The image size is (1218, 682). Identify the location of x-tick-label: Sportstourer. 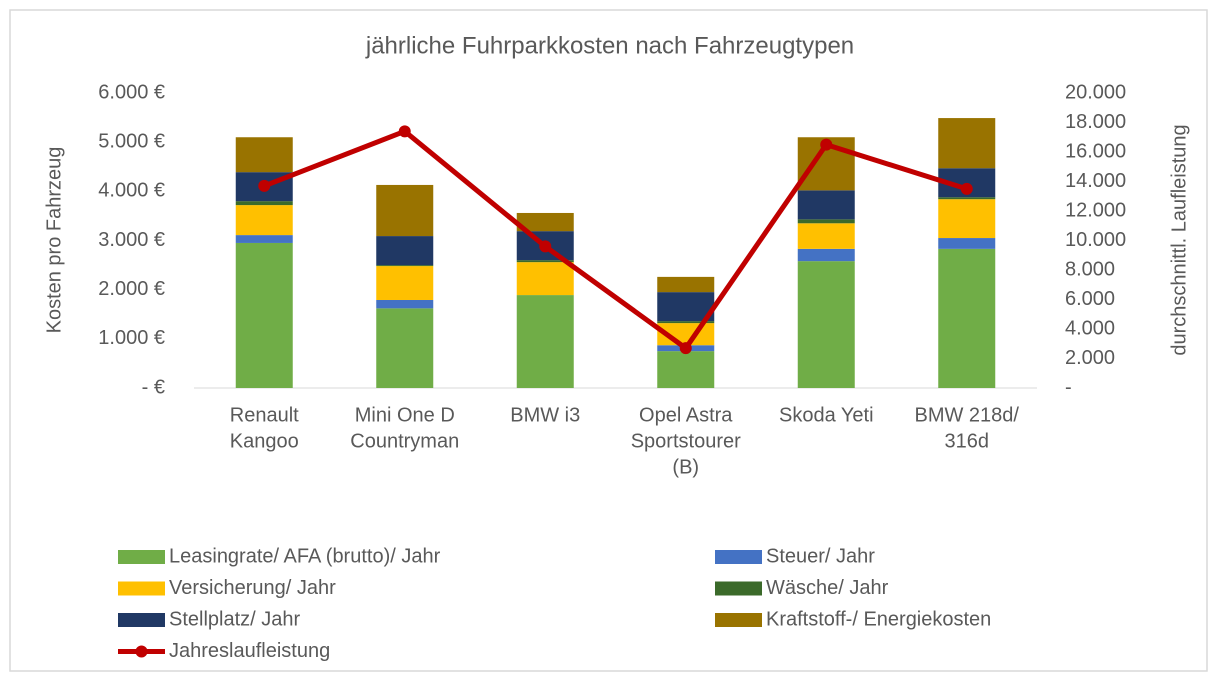
(686, 441).